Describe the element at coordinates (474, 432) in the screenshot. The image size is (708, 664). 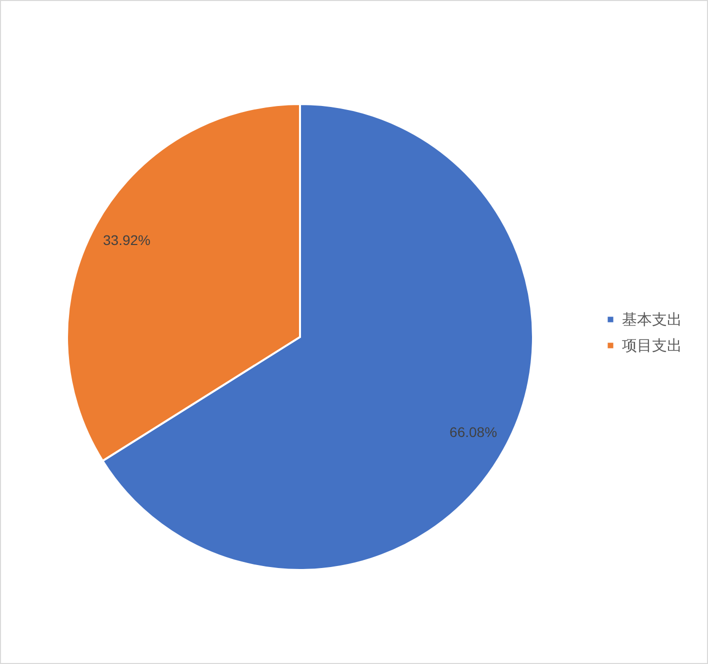
I see `data-label: 66.08%` at that location.